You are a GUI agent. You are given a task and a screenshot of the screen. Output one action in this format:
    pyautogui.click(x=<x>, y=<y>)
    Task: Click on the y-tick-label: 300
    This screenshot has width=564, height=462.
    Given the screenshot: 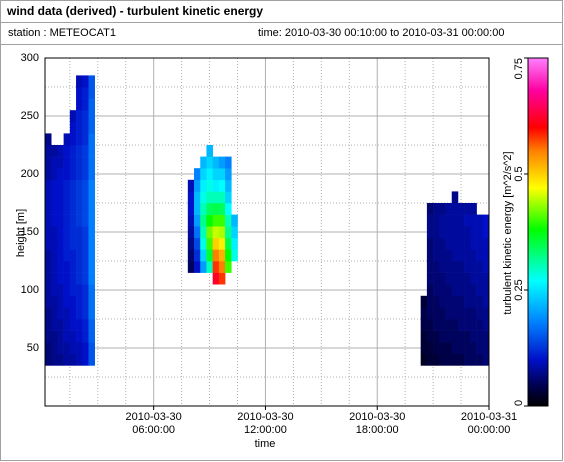 What is the action you would take?
    pyautogui.click(x=30, y=58)
    